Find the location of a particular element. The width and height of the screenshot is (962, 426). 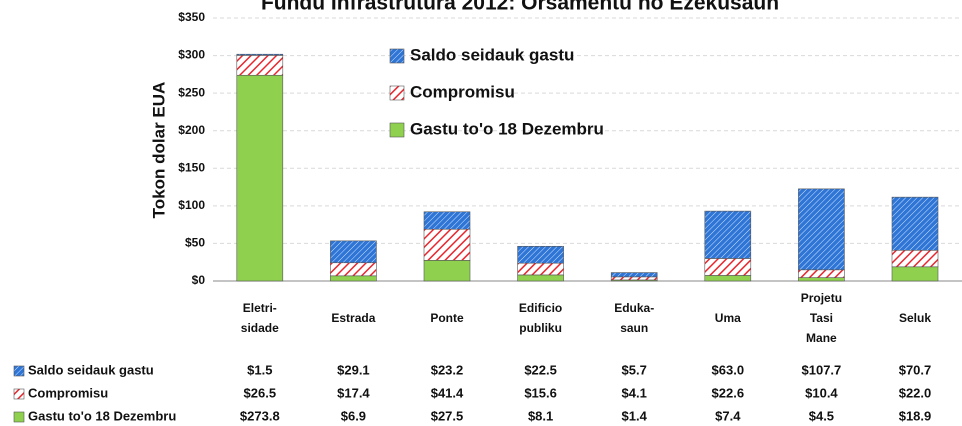

y-tick-label: $300 is located at coordinates (191, 55).